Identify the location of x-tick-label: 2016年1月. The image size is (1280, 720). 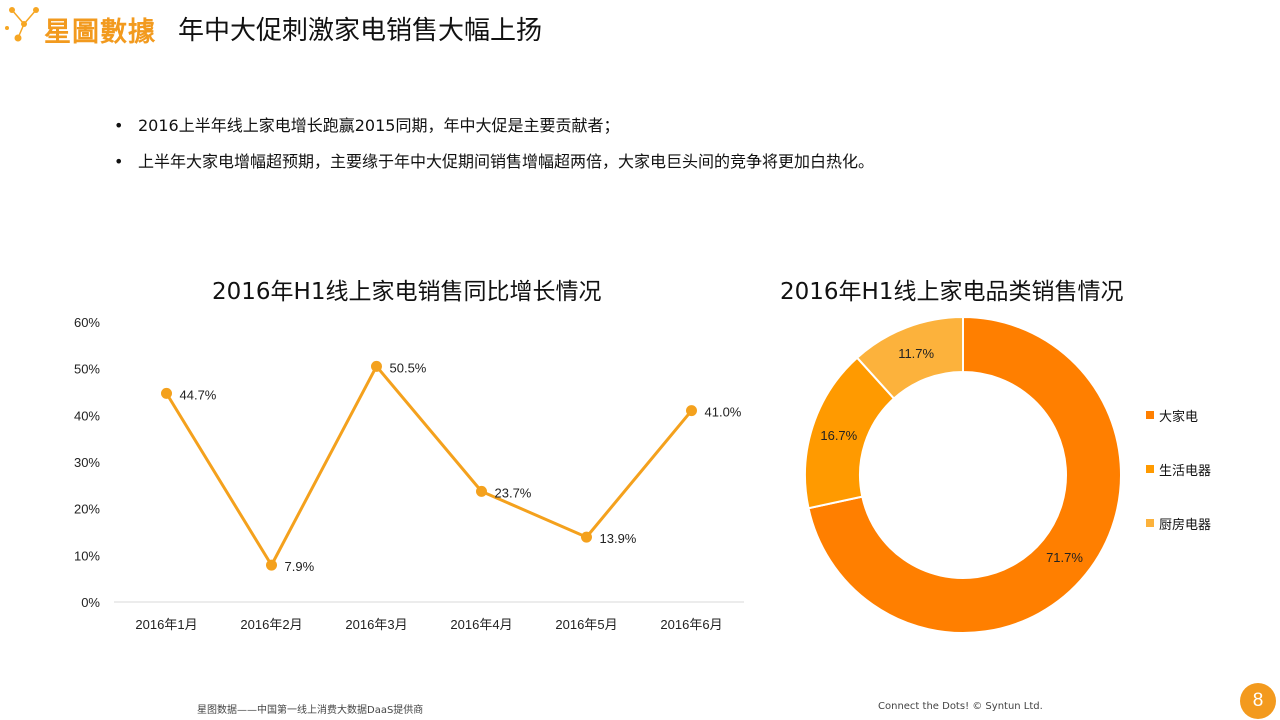
(166, 624).